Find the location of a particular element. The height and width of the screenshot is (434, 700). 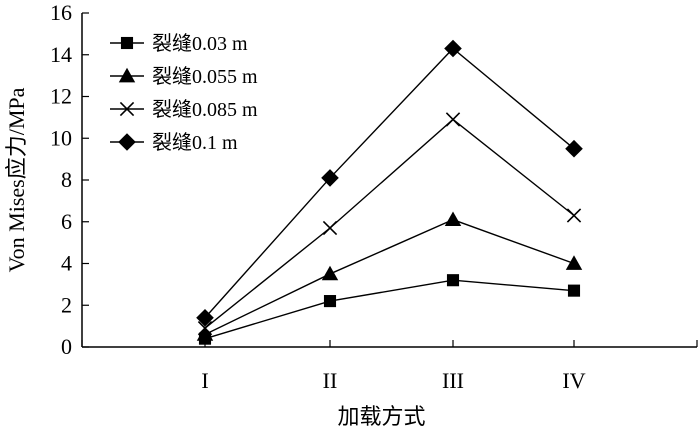

y-tick-label: 16 is located at coordinates (61, 12).